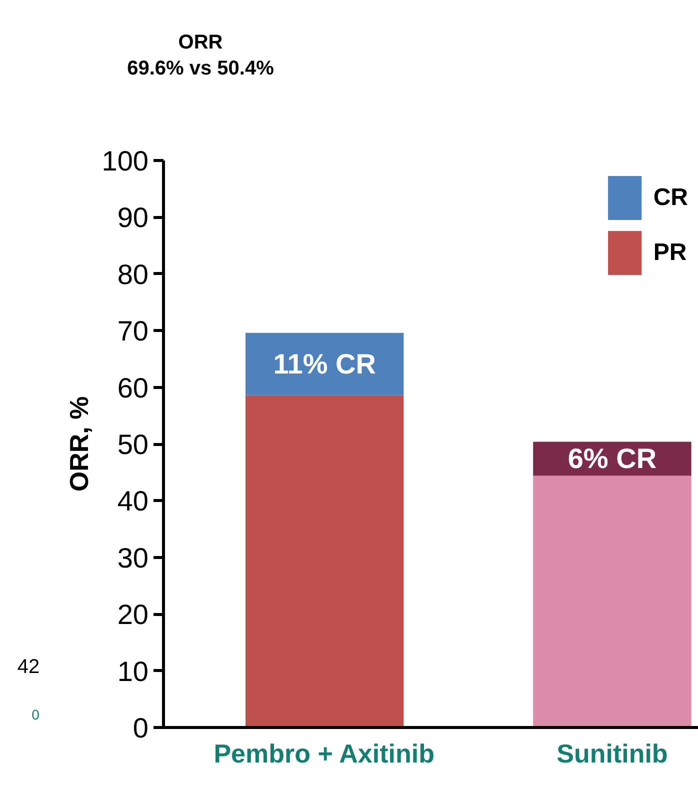 This screenshot has height=793, width=698. What do you see at coordinates (200, 55) in the screenshot?
I see `text: ORR 69.6% vs 50.4%` at bounding box center [200, 55].